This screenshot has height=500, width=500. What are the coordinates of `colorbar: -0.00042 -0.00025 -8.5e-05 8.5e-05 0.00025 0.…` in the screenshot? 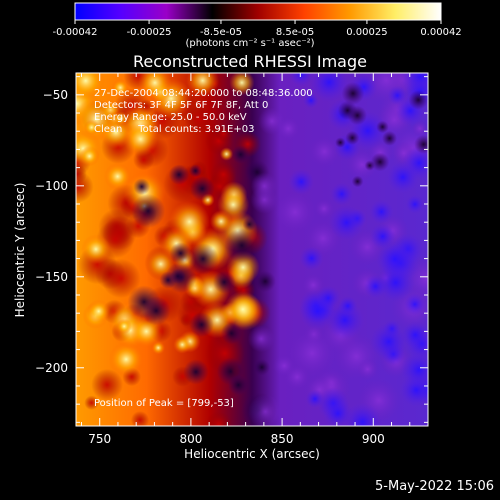 It's located at (257, 20).